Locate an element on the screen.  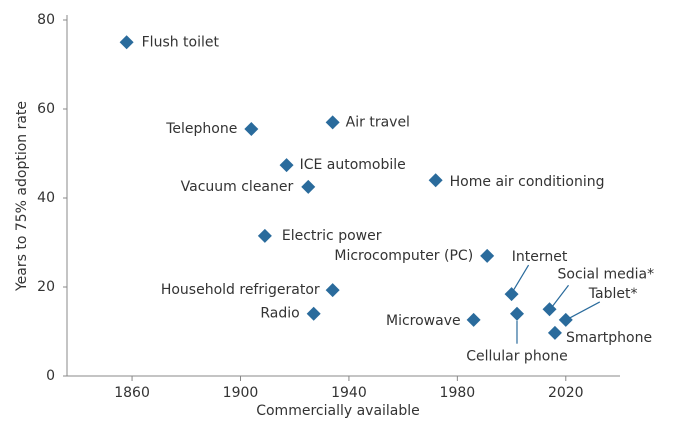
point-label: Electric power is located at coordinates (332, 236).